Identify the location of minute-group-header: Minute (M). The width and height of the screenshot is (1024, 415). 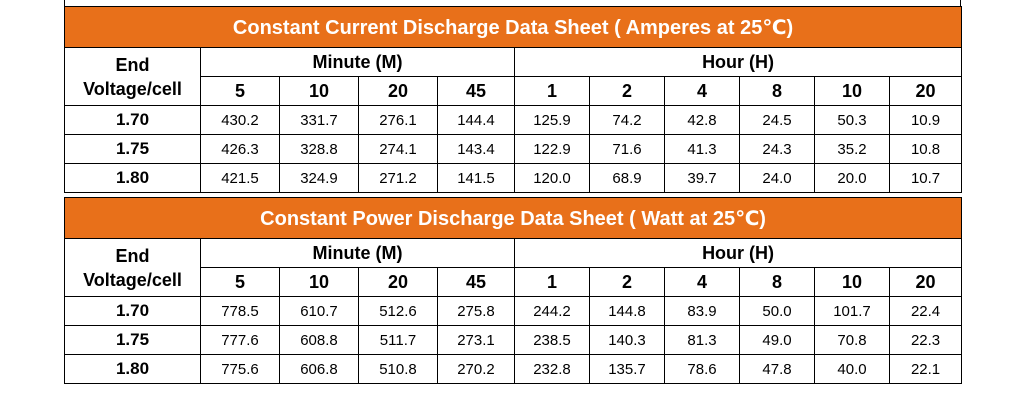
(357, 253).